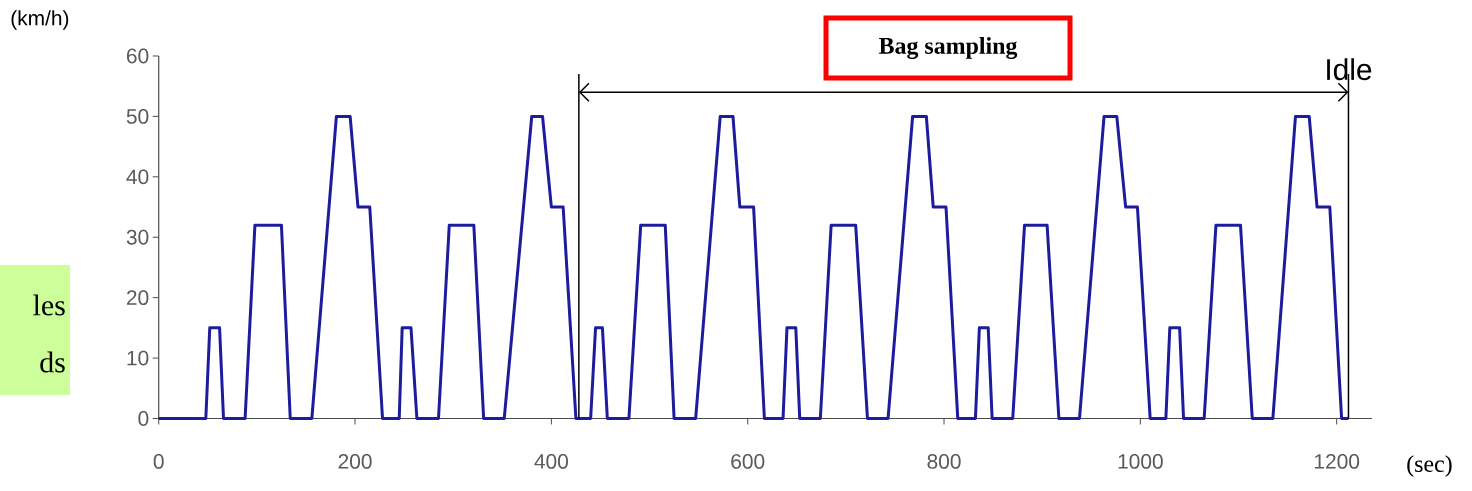 The width and height of the screenshot is (1472, 491). I want to click on x-tick-label: 200, so click(355, 461).